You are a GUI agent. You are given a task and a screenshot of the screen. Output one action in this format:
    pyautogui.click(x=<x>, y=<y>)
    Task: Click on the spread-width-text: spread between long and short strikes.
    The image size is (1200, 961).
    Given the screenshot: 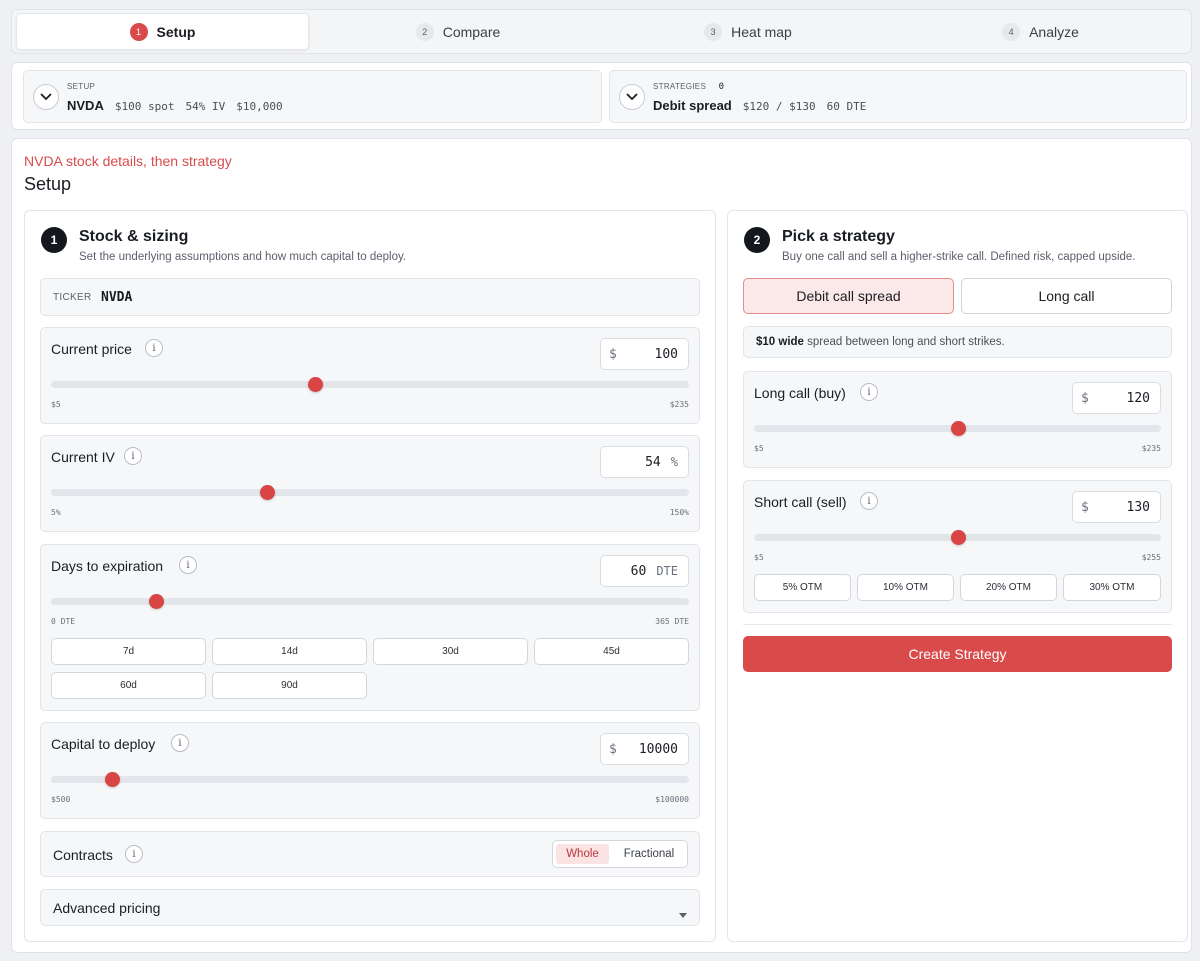 What is the action you would take?
    pyautogui.click(x=906, y=342)
    